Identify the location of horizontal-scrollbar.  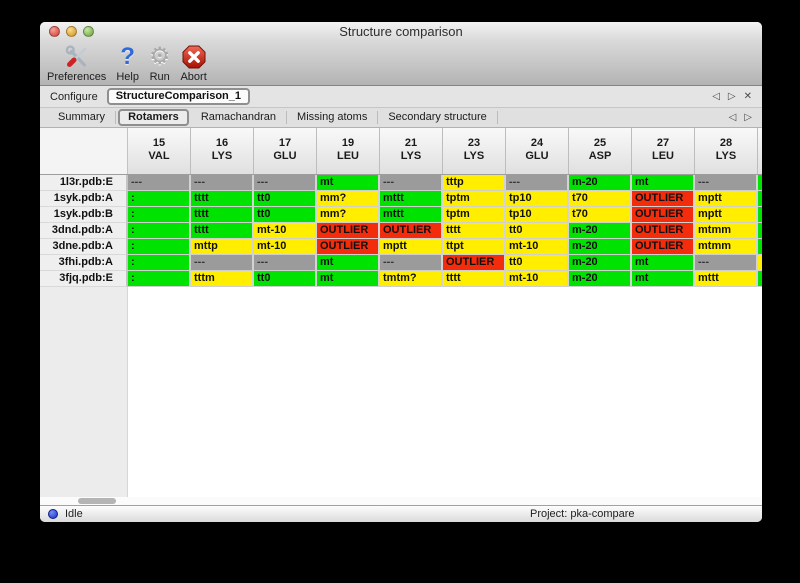
(401, 501).